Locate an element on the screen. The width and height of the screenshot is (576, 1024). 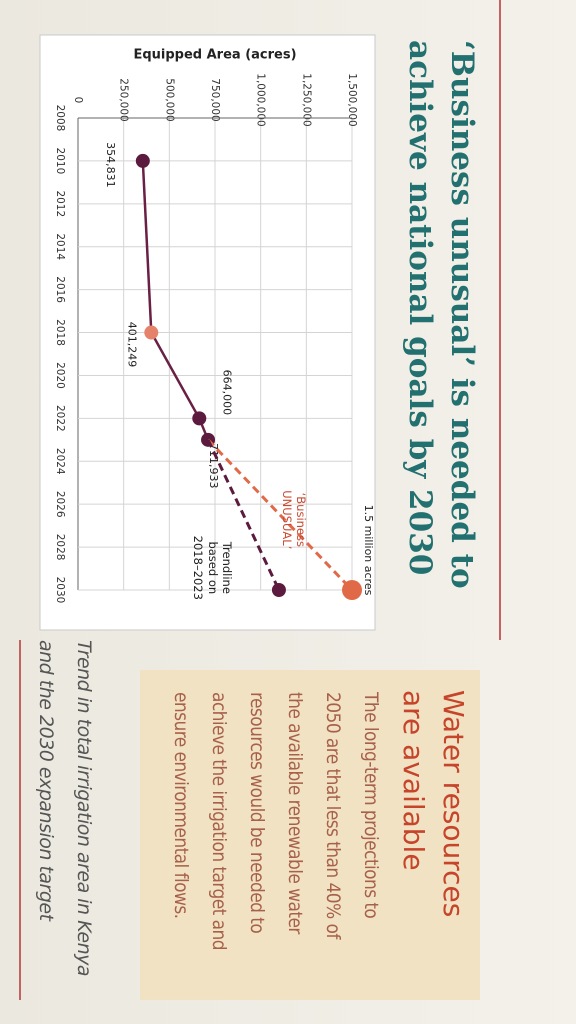
title: ‘Business unusual’ is needed to is located at coordinates (462, 314).